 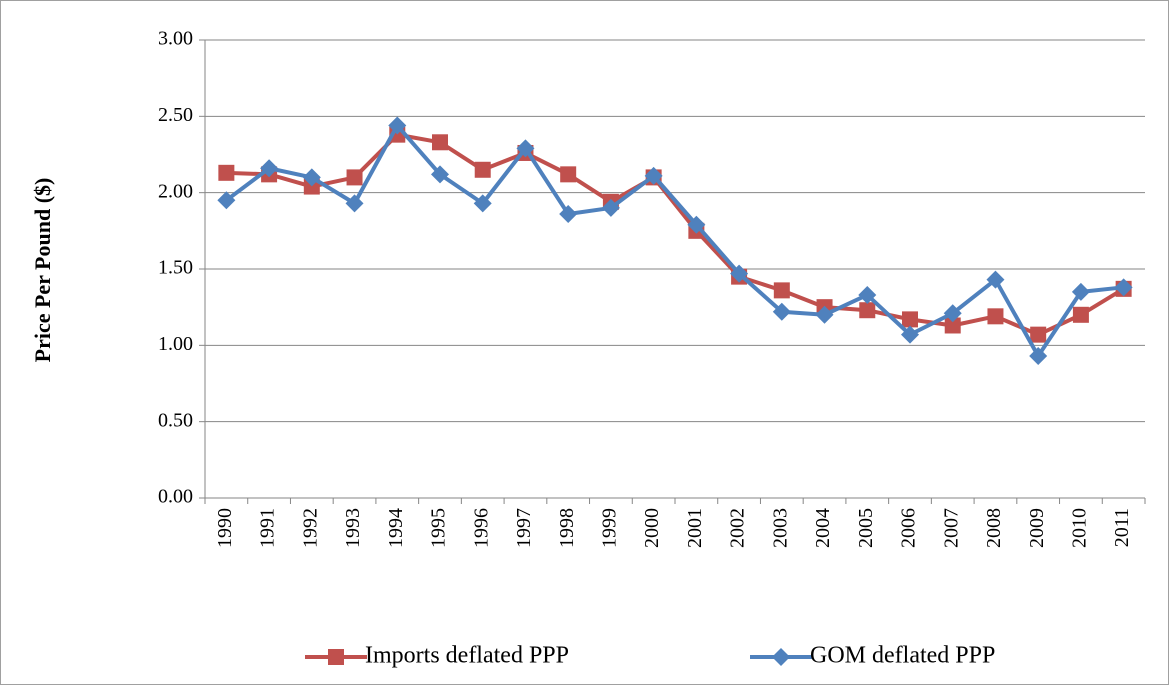 What do you see at coordinates (610, 528) in the screenshot?
I see `x-tick-label: 1999` at bounding box center [610, 528].